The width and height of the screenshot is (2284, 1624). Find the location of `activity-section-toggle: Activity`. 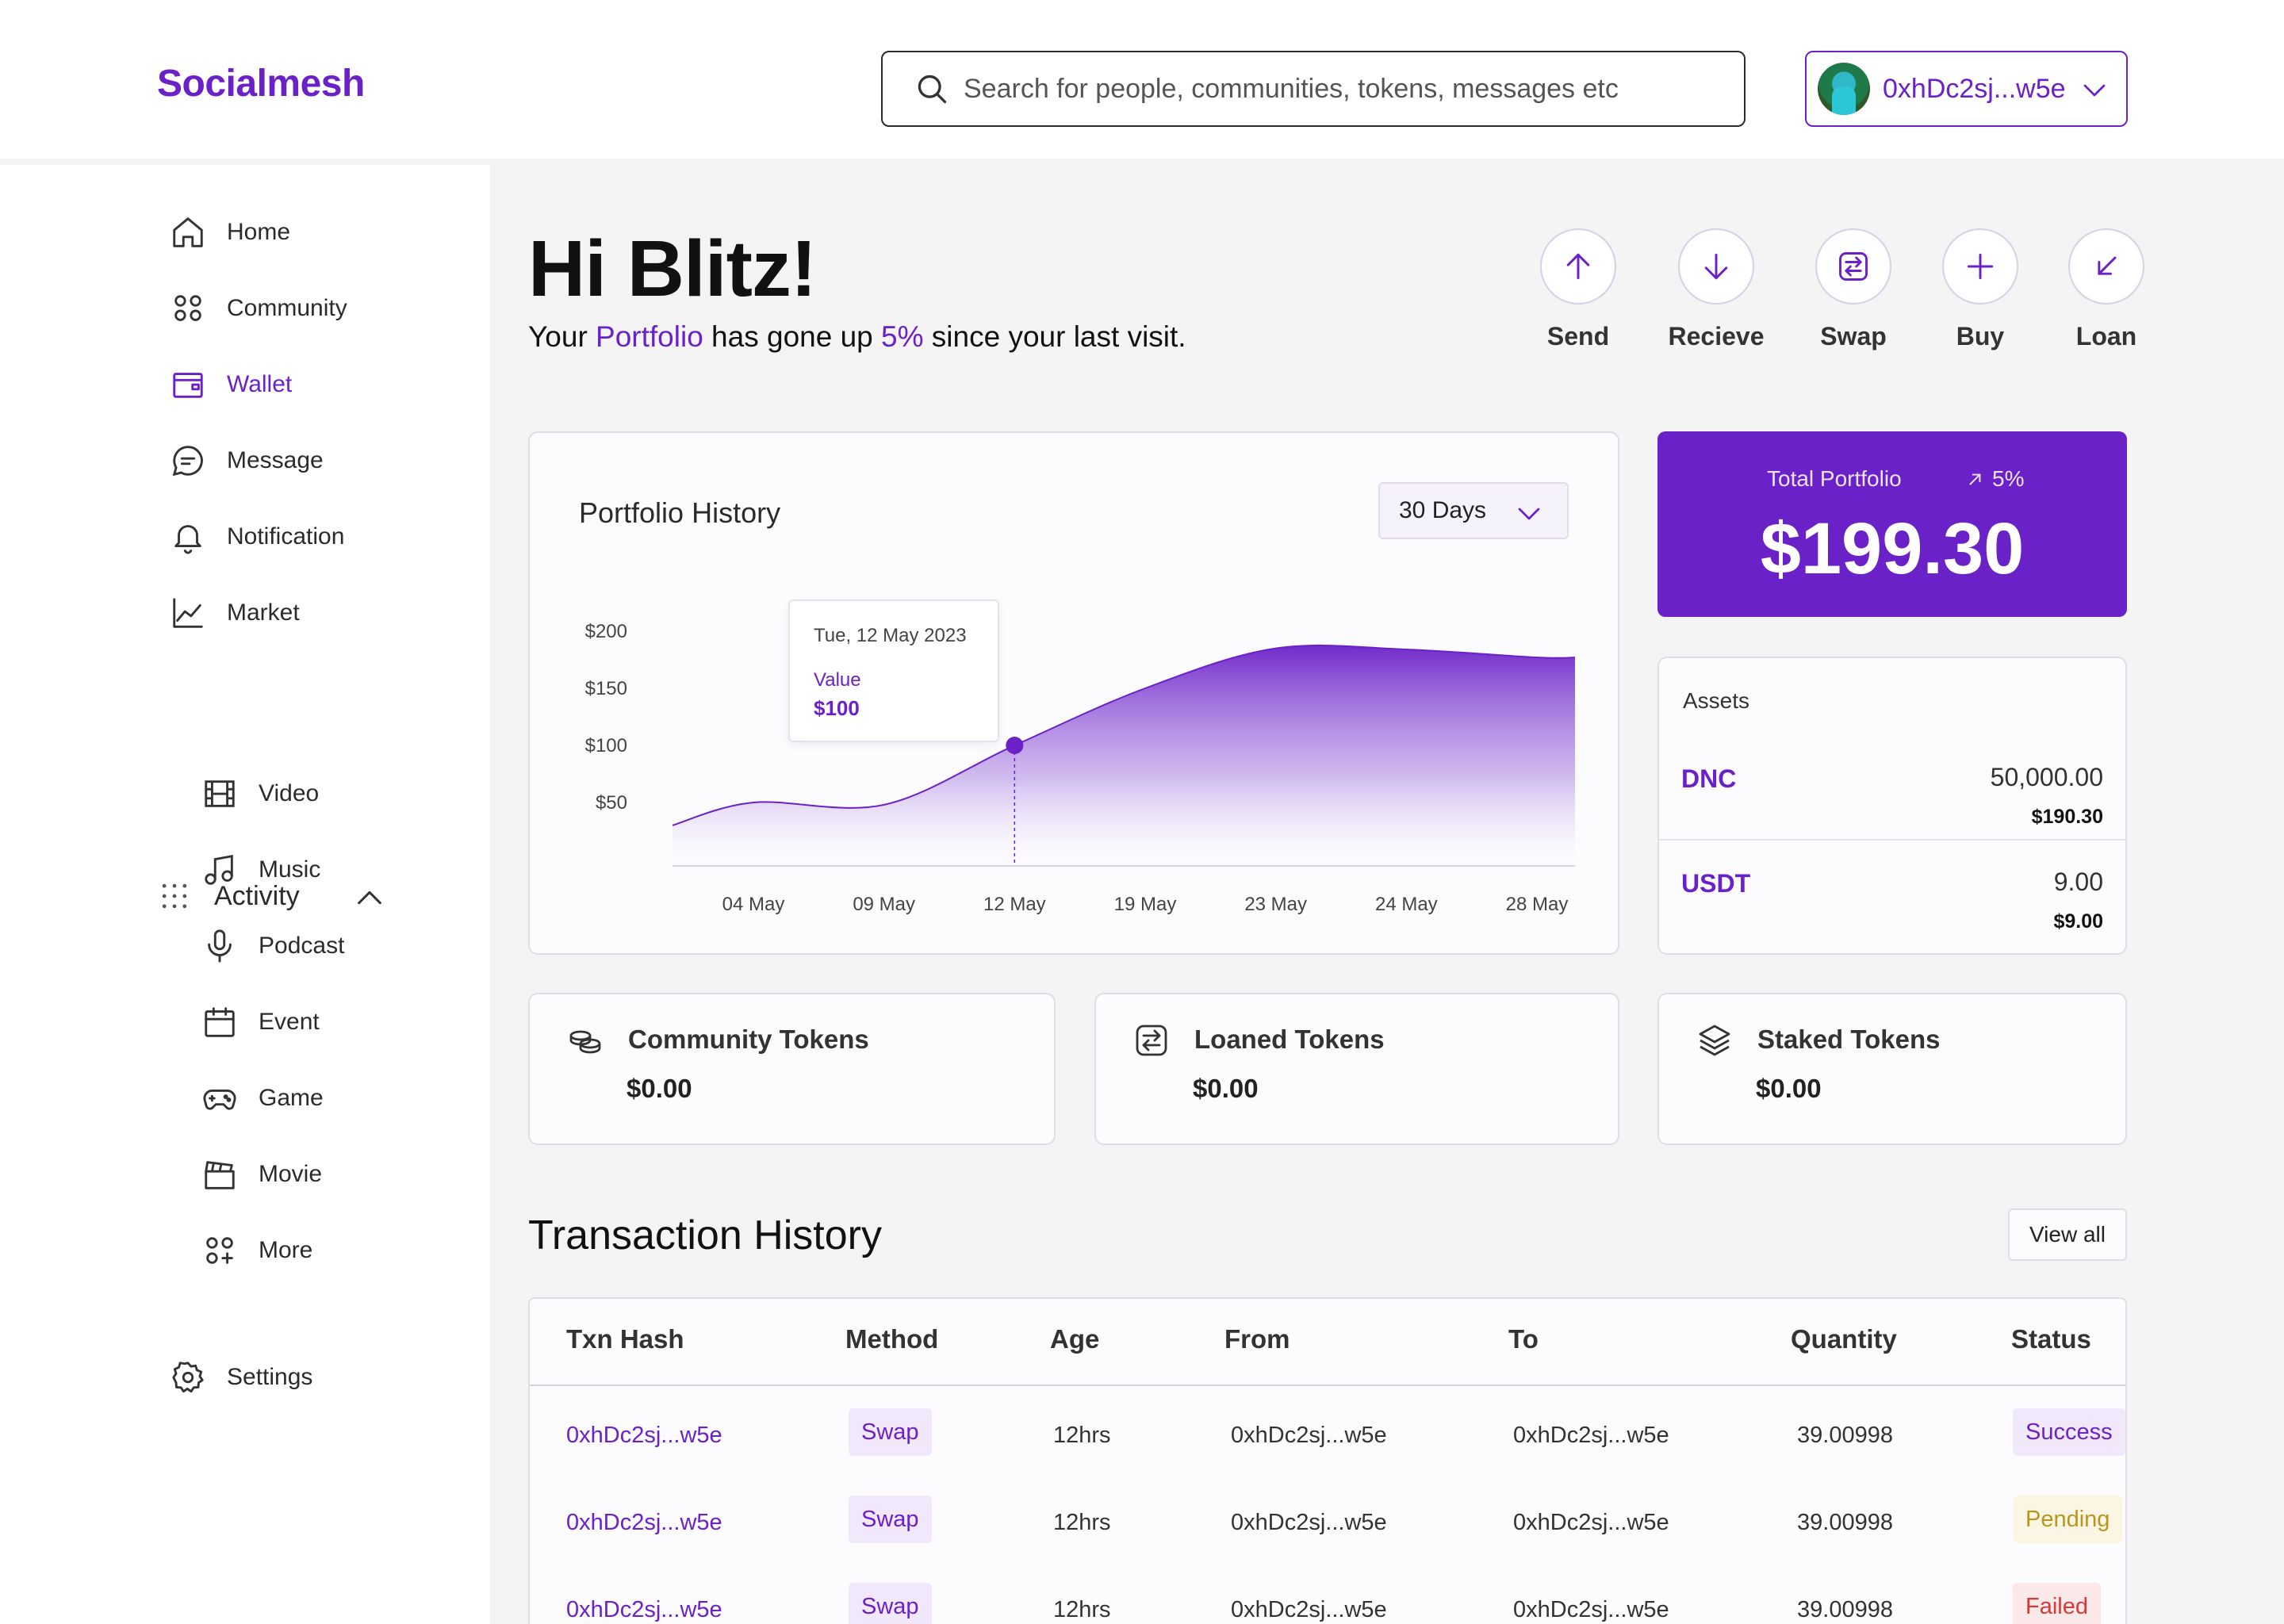

activity-section-toggle: Activity is located at coordinates (269, 896).